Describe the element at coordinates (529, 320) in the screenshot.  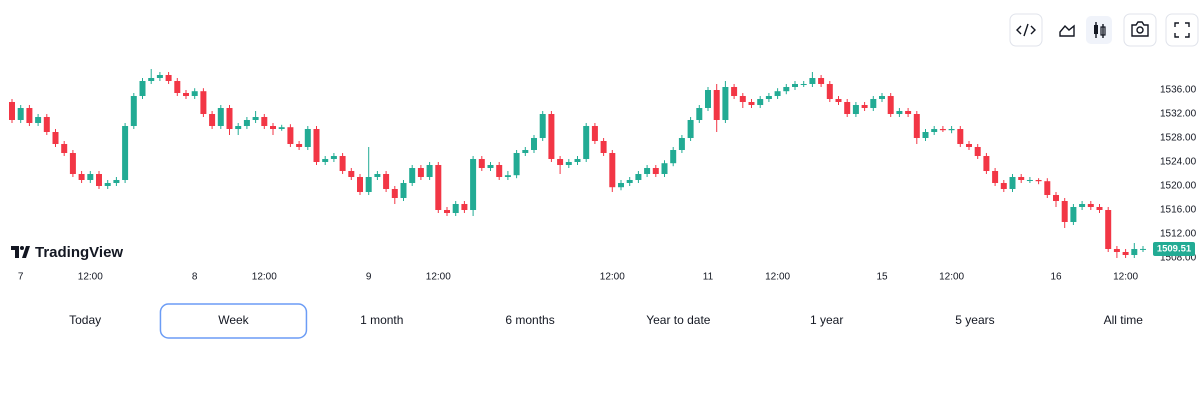
I see `range-button: 6 months` at that location.